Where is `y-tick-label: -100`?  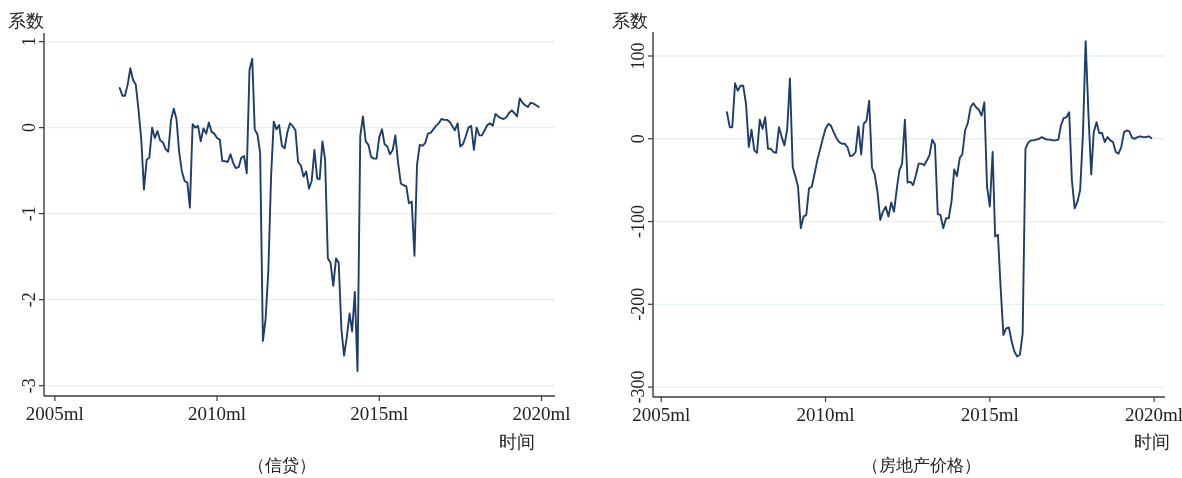
y-tick-label: -100 is located at coordinates (638, 222).